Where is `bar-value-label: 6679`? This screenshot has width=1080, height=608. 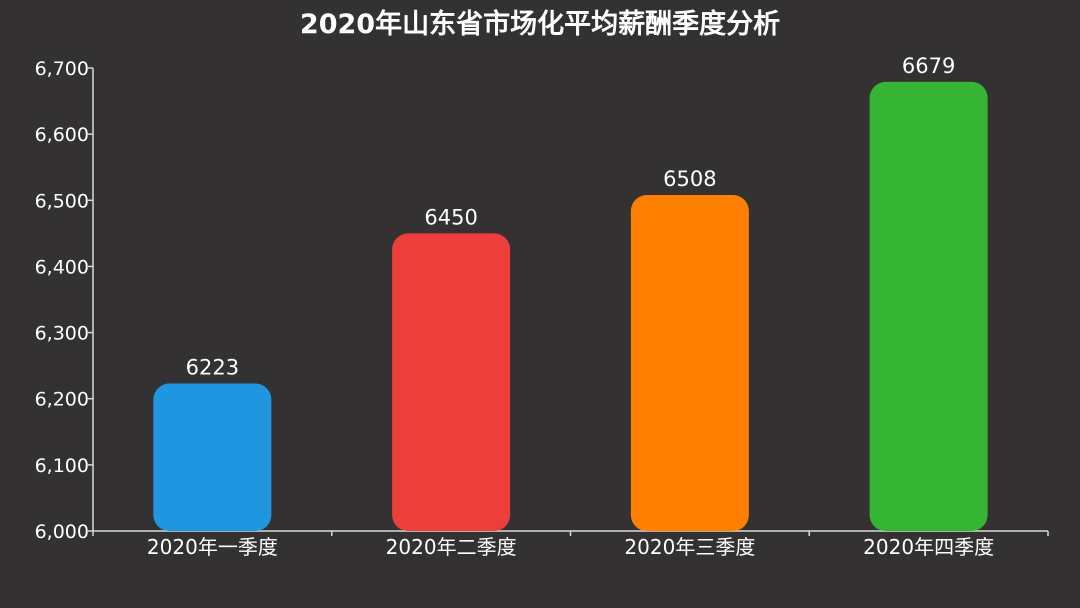 bar-value-label: 6679 is located at coordinates (928, 66).